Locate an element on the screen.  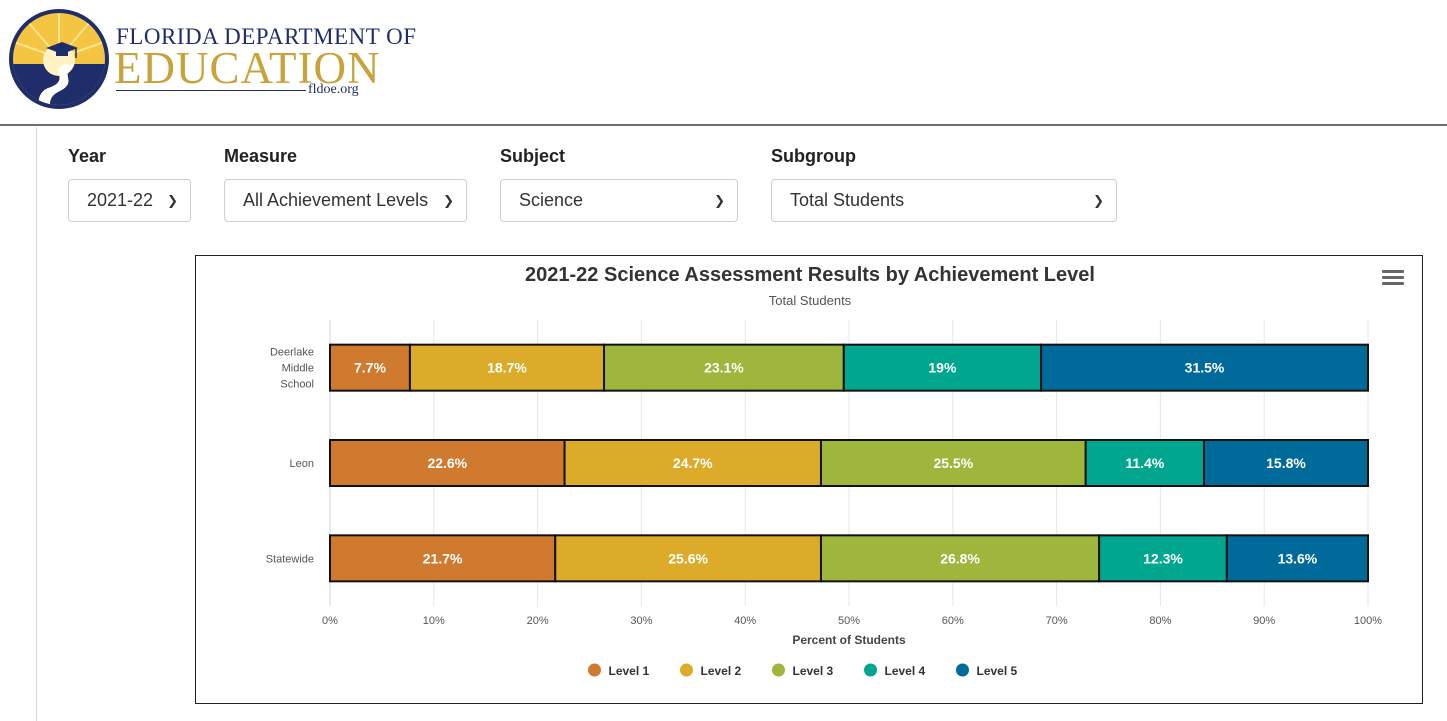
x-tick-label: 60% is located at coordinates (953, 621).